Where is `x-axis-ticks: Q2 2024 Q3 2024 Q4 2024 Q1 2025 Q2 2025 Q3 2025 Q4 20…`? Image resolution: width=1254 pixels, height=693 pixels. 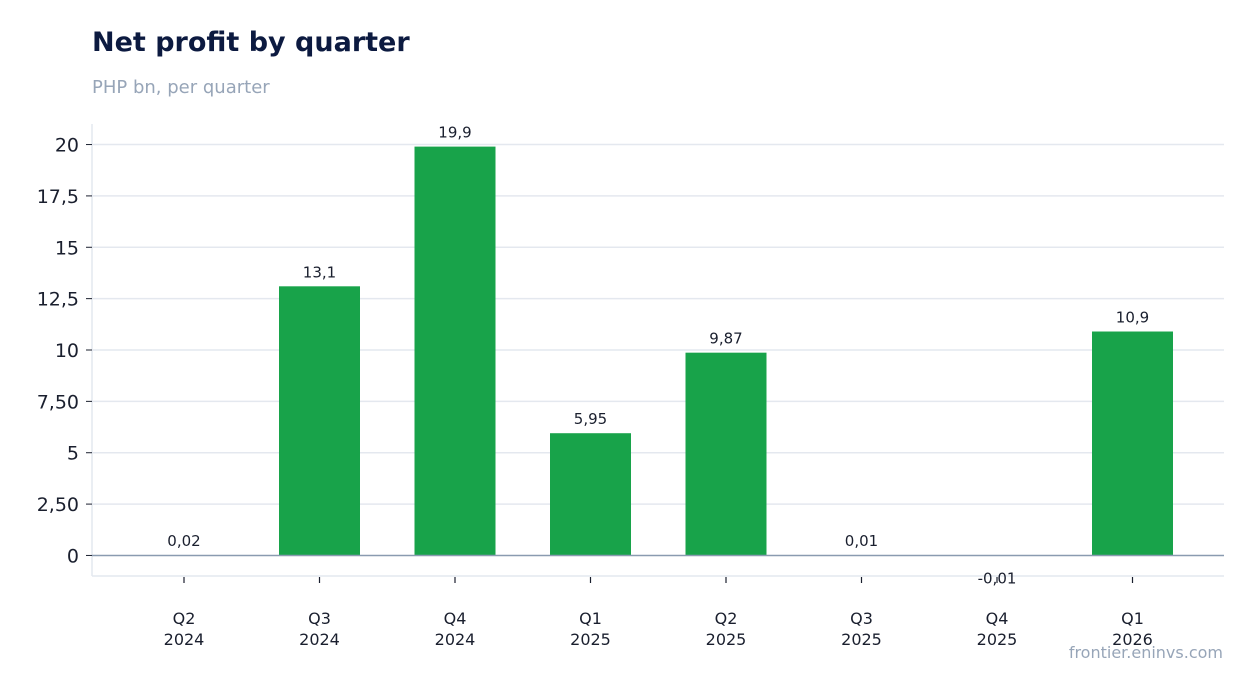 x-axis-ticks: Q2 2024 Q3 2024 Q4 2024 Q1 2025 Q2 2025 Q3 2025 Q4 20… is located at coordinates (658, 613).